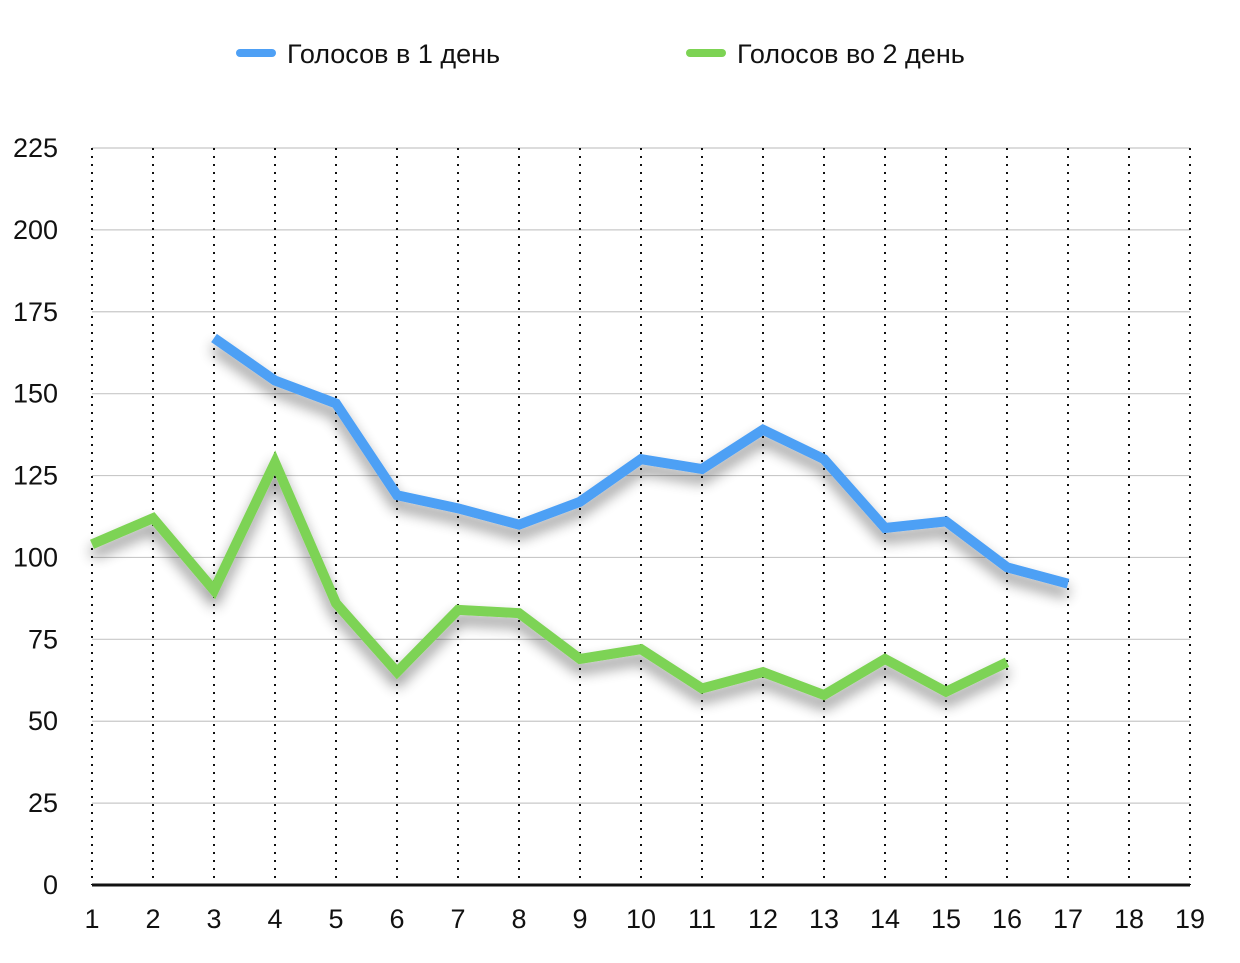  Describe the element at coordinates (851, 54) in the screenshot. I see `legend-label: Голосов во 2 день` at that location.